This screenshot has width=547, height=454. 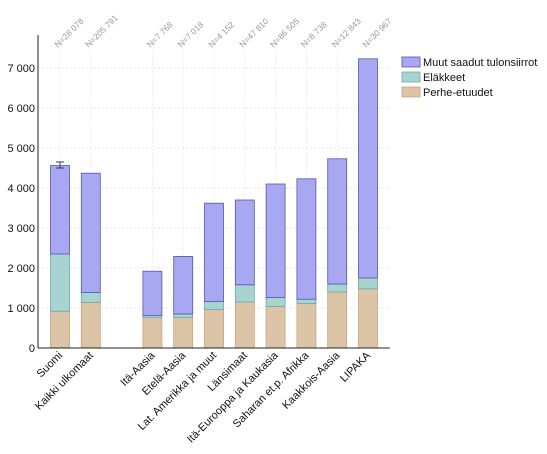 What do you see at coordinates (346, 32) in the screenshot?
I see `n-label: N=12 843` at bounding box center [346, 32].